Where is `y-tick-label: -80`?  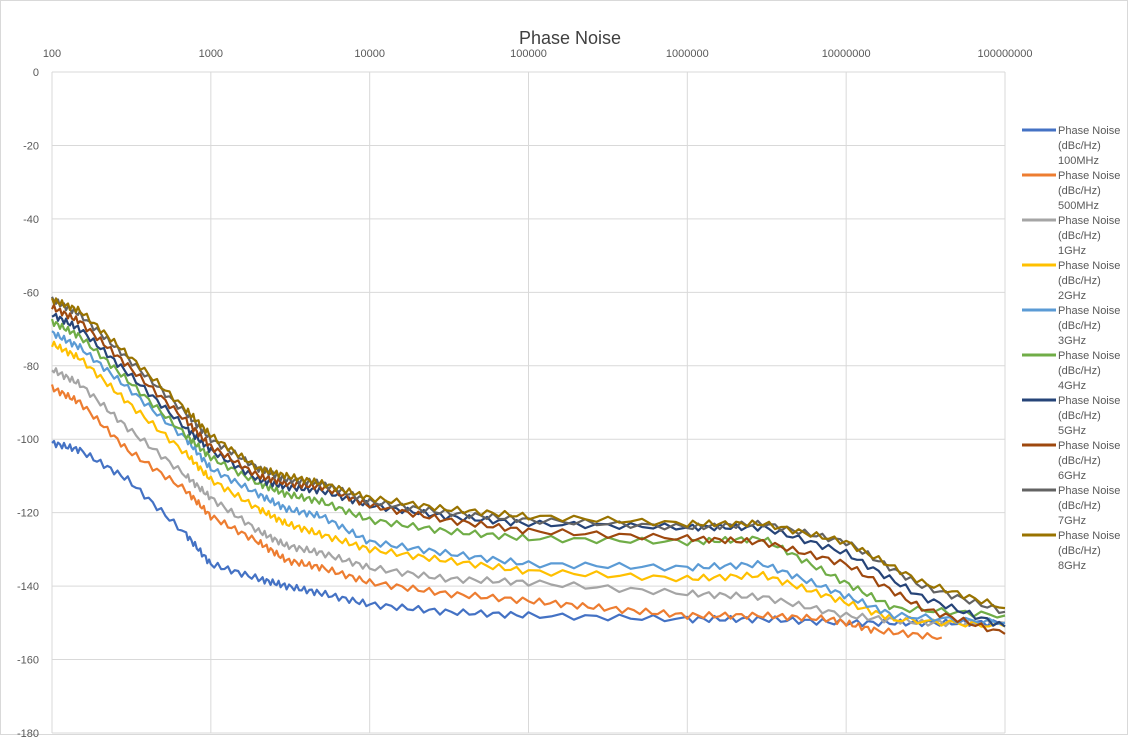
y-tick-label: -80 is located at coordinates (31, 367).